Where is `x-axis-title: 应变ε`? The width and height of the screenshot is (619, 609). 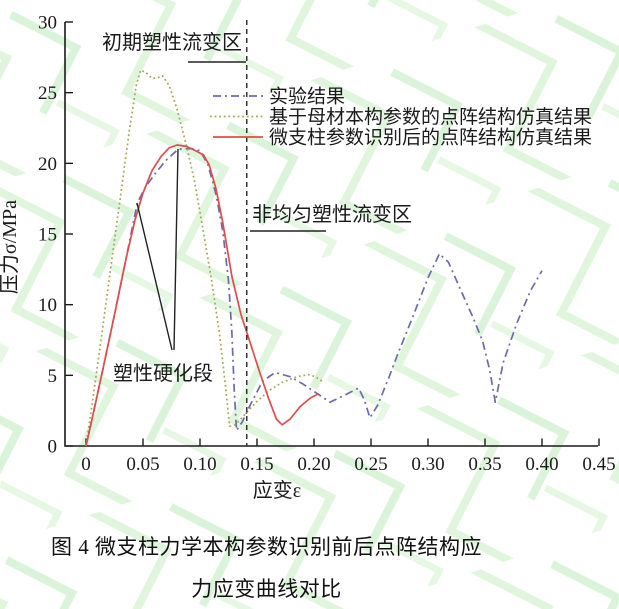
x-axis-title: 应变ε is located at coordinates (277, 490).